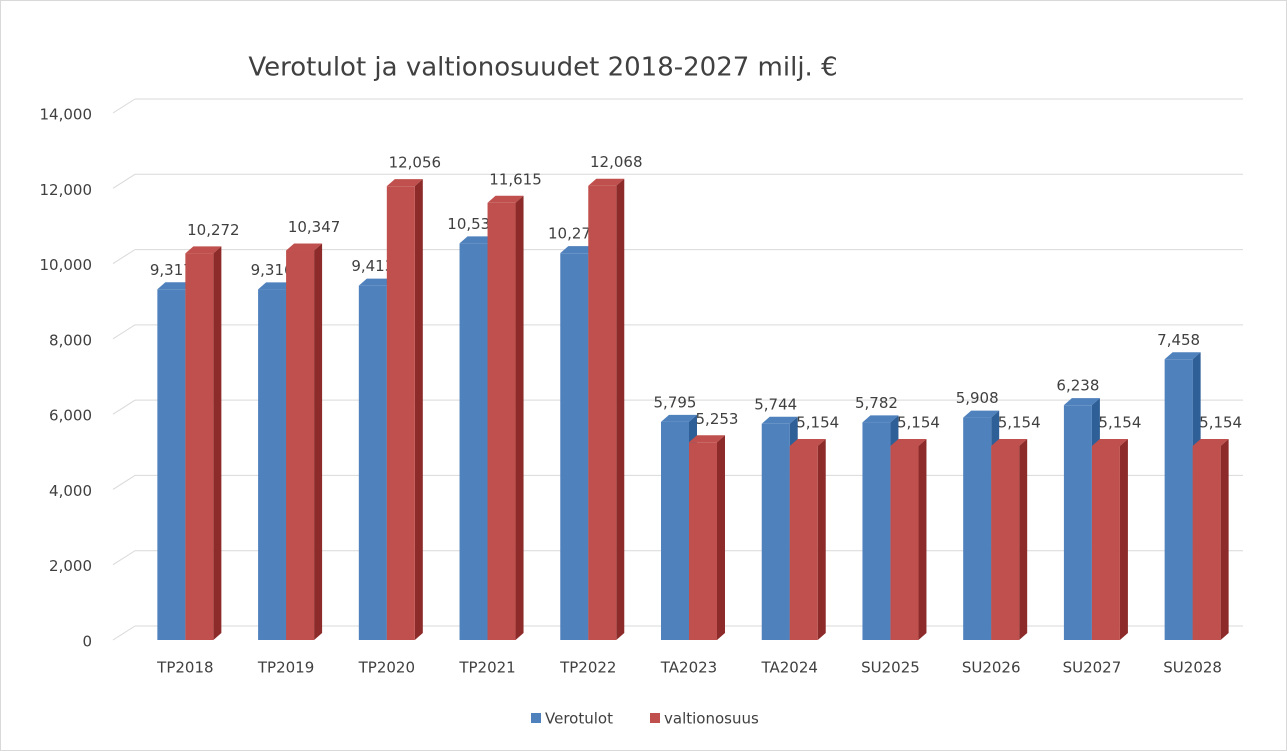  Describe the element at coordinates (70, 416) in the screenshot. I see `y-tick-label: 6,000` at that location.